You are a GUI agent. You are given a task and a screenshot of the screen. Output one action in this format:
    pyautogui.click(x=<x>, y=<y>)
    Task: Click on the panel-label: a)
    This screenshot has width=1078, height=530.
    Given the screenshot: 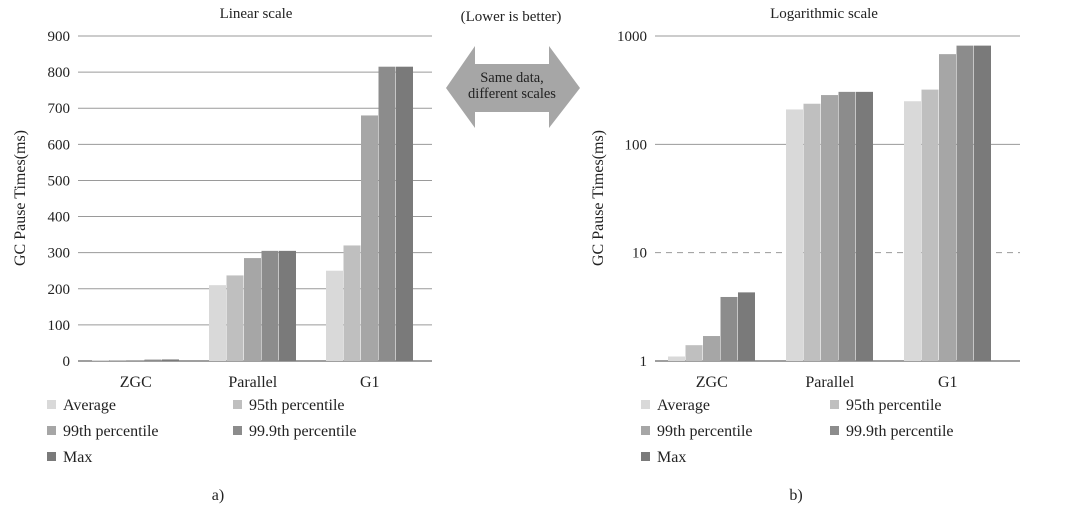 What is the action you would take?
    pyautogui.click(x=218, y=495)
    